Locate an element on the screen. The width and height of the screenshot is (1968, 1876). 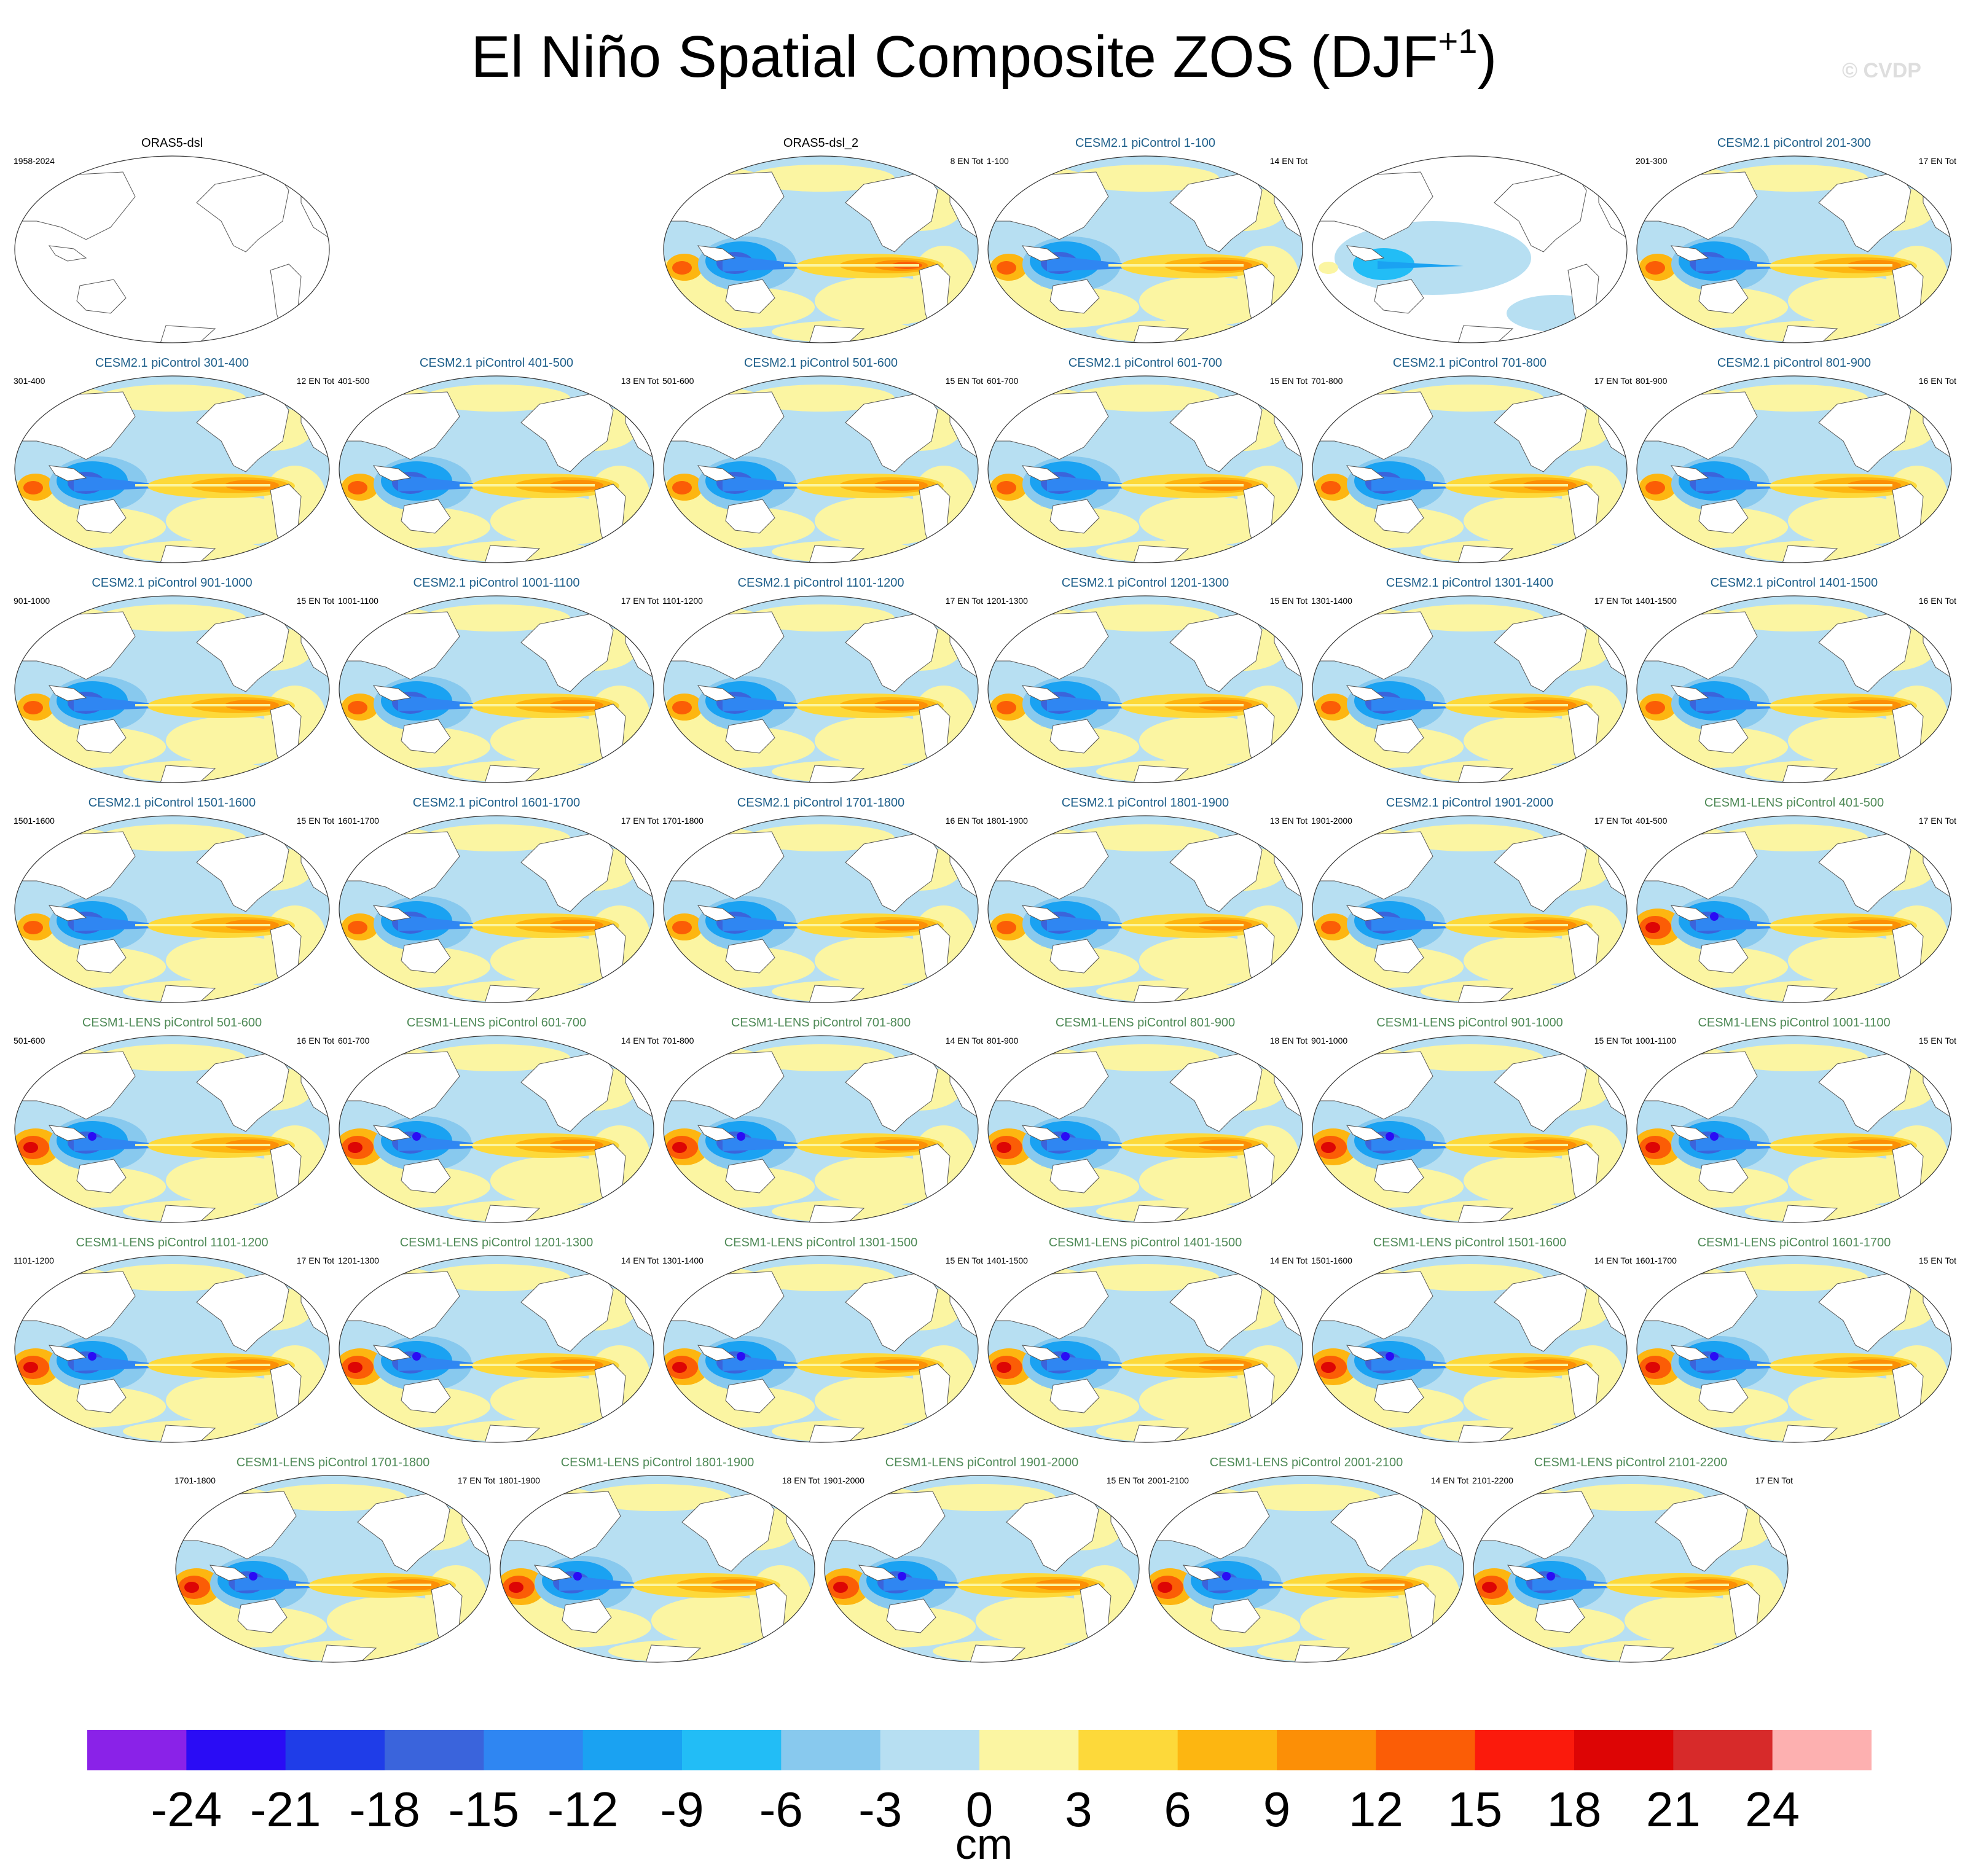
panel-years: 1601-1700 is located at coordinates (358, 821).